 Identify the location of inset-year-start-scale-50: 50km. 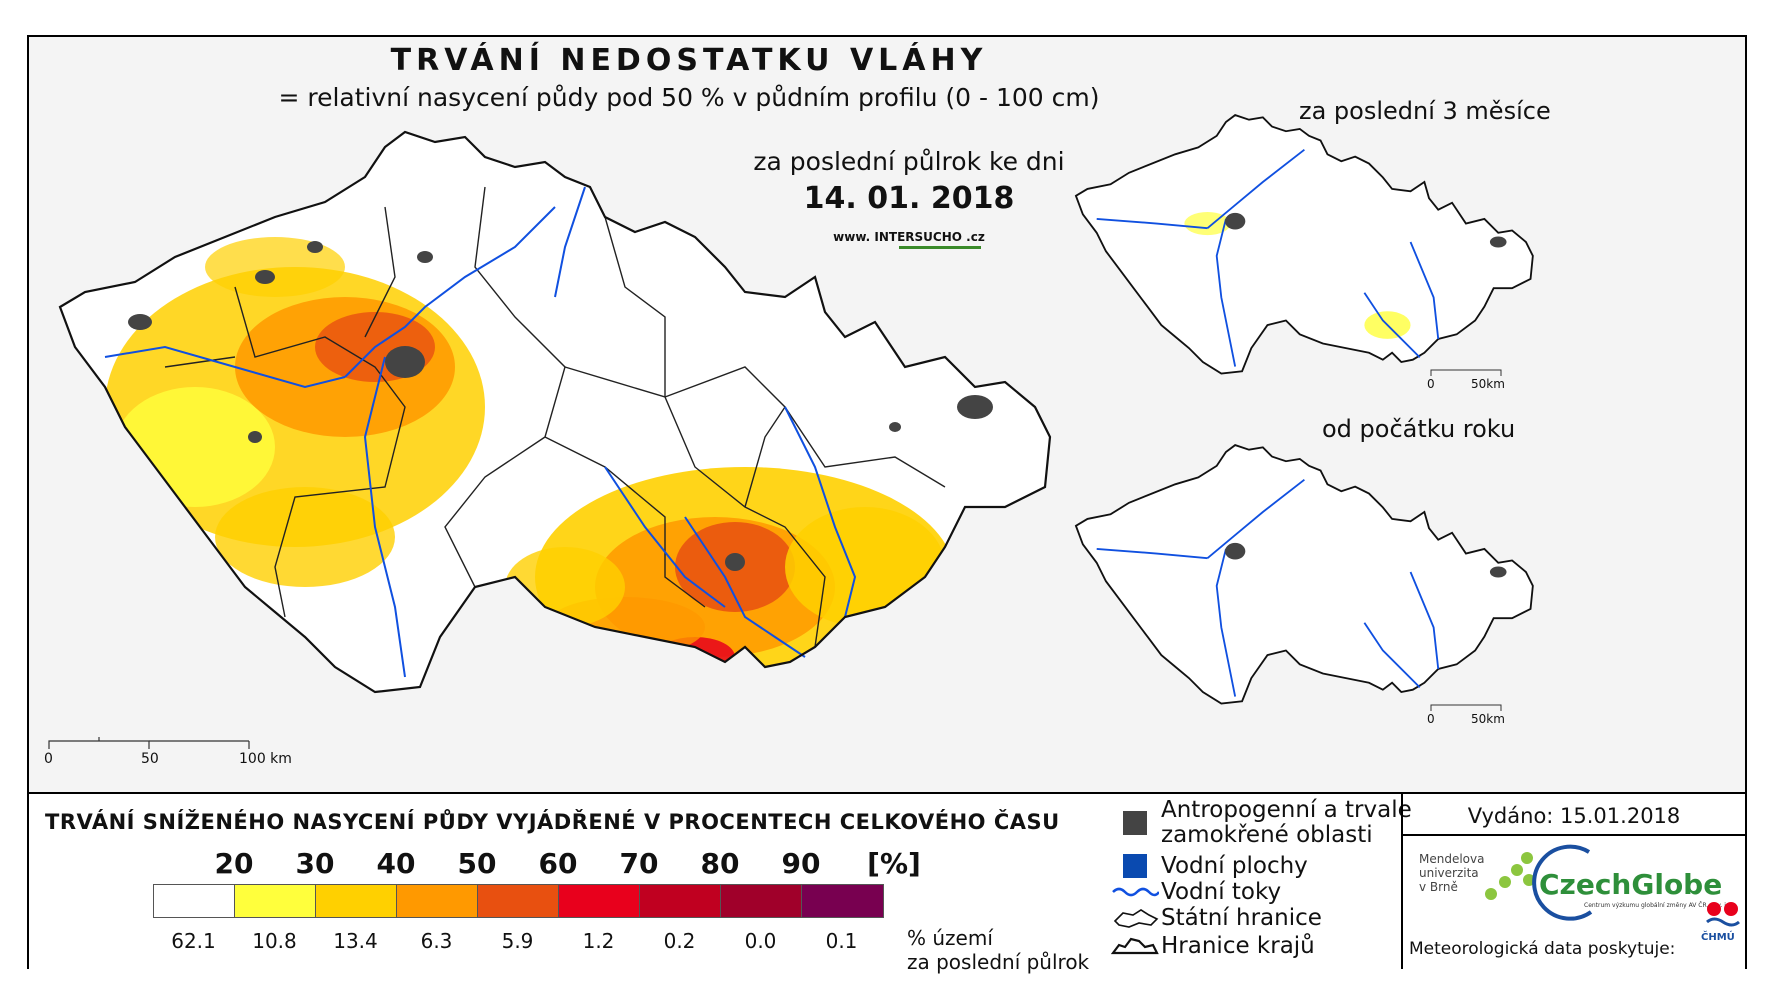
(1488, 719).